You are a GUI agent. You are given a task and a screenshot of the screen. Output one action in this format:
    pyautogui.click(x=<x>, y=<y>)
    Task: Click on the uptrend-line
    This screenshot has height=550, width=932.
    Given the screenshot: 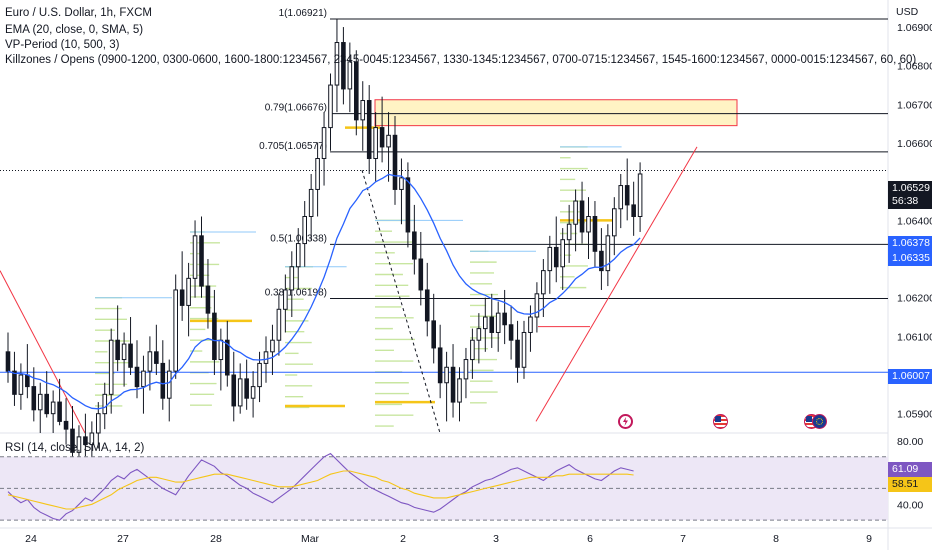 What is the action you would take?
    pyautogui.click(x=616, y=284)
    